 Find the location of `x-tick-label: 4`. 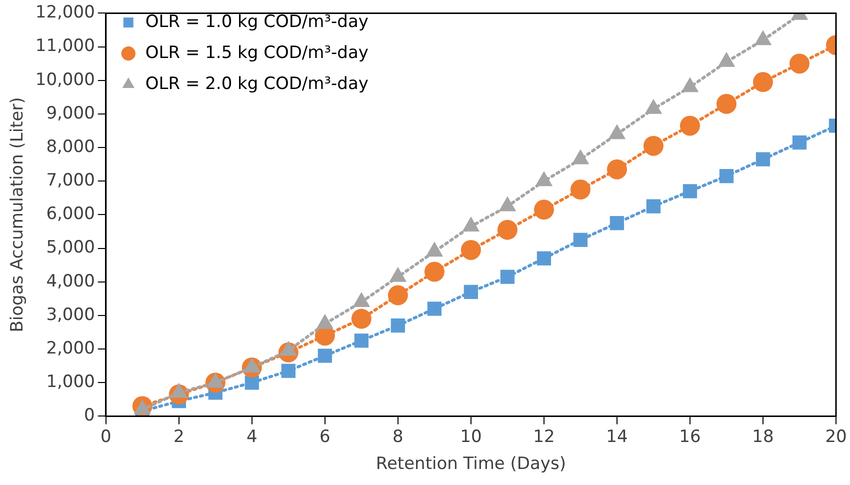

x-tick-label: 4 is located at coordinates (252, 436).